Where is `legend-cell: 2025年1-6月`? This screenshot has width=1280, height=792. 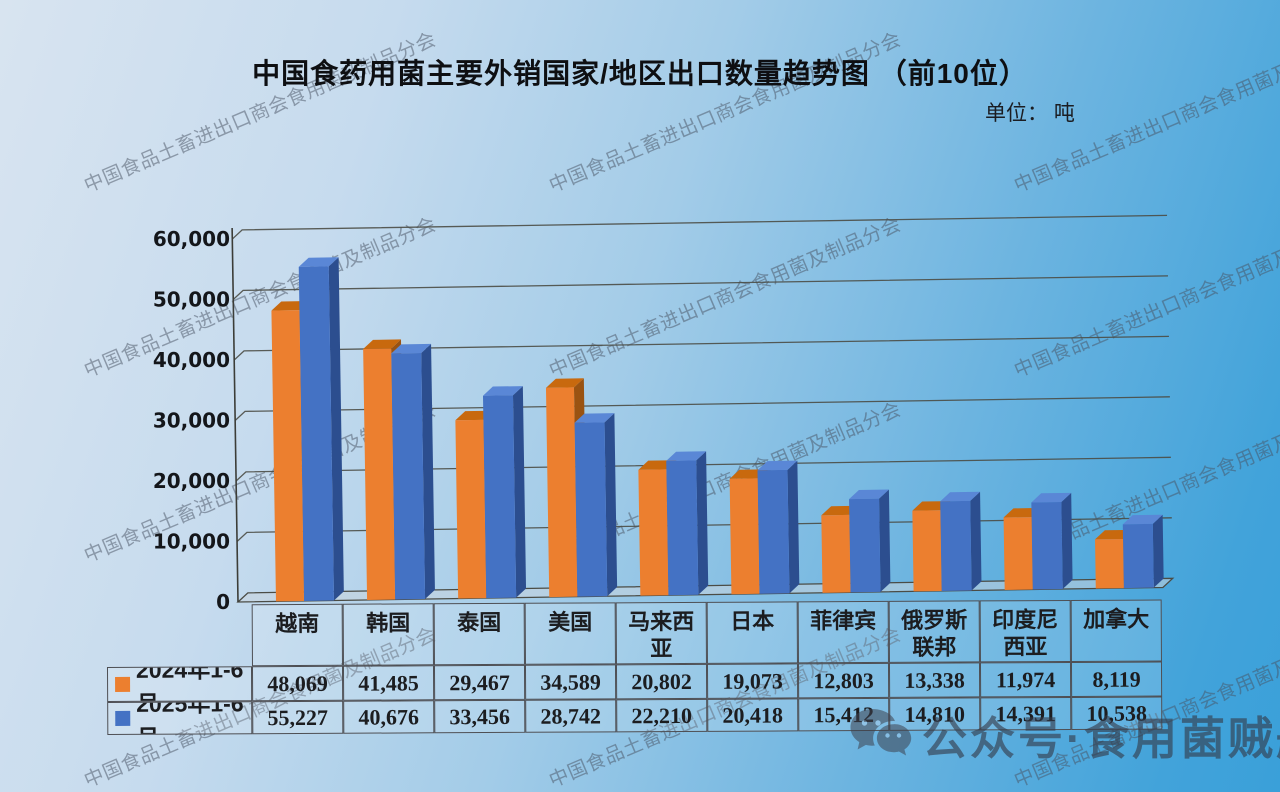 legend-cell: 2025年1-6月 is located at coordinates (180, 718).